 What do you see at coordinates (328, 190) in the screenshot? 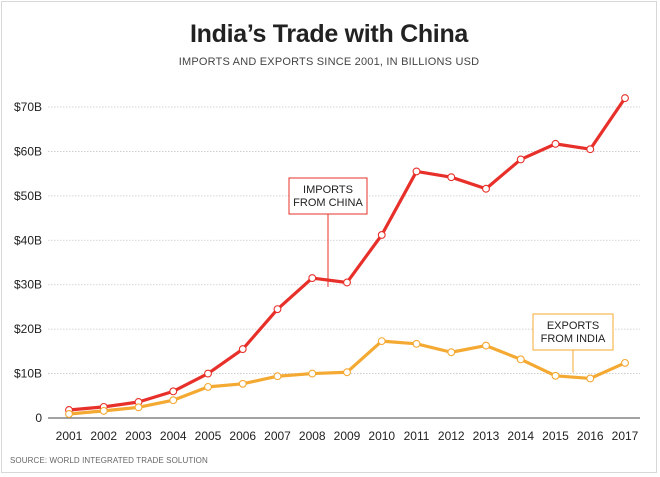
I see `series-callout-label: IMPORTS` at bounding box center [328, 190].